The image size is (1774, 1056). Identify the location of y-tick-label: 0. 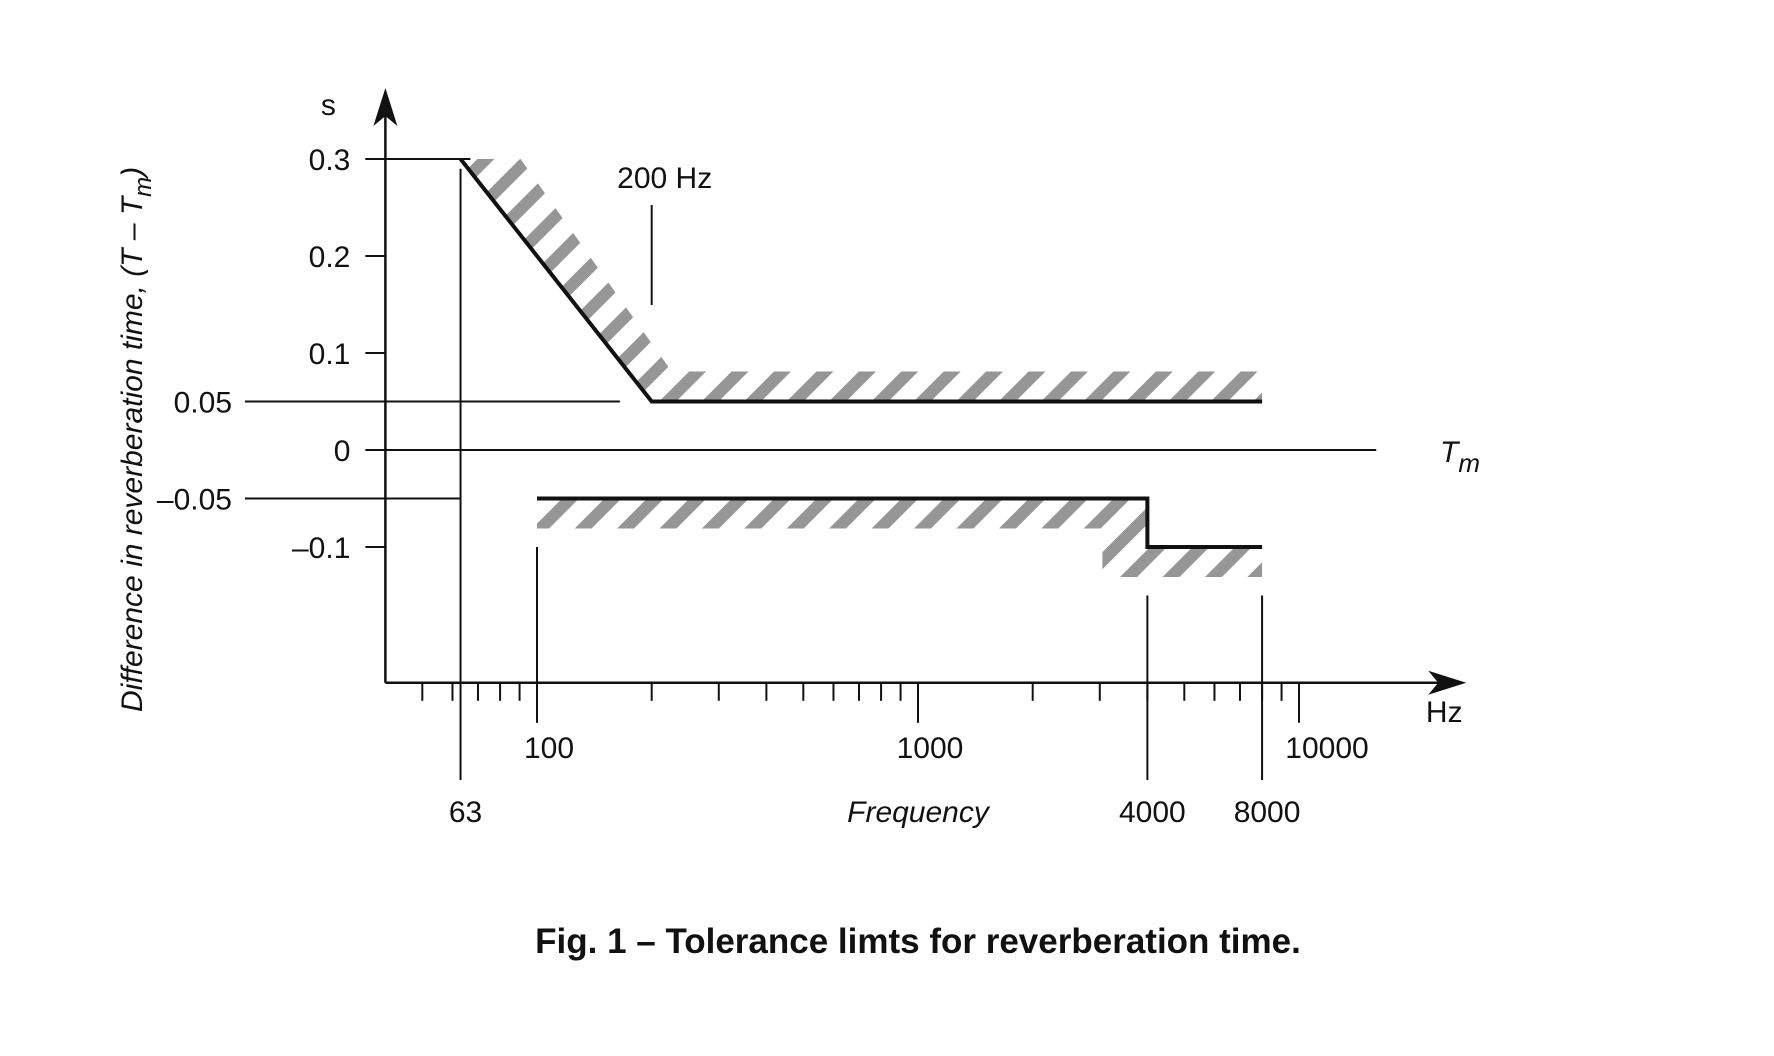
(342, 451).